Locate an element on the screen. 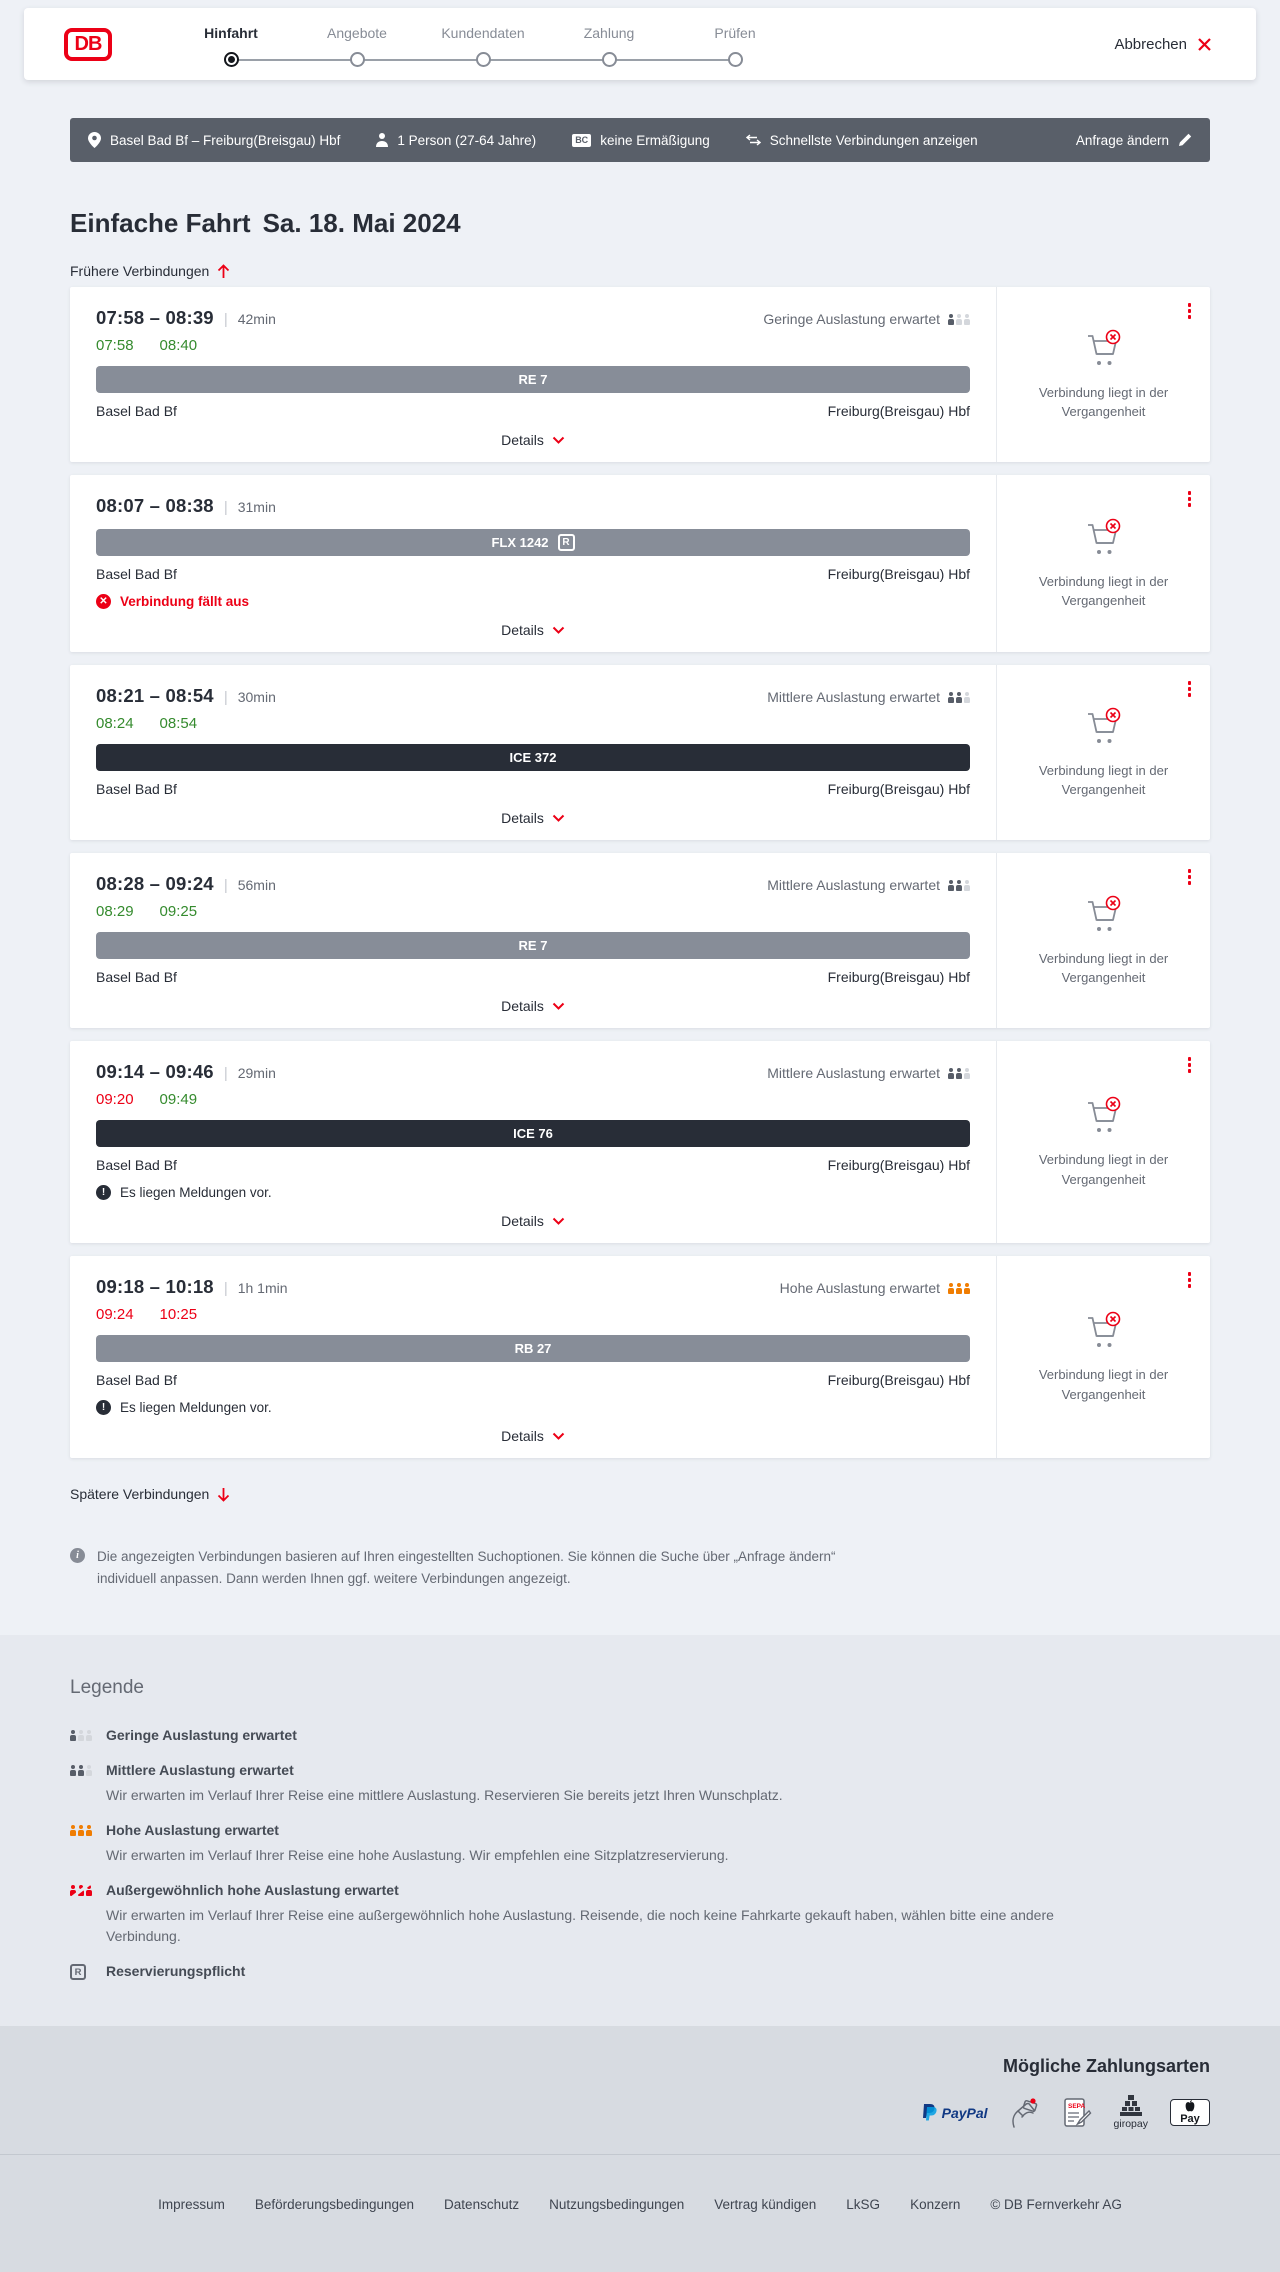 The image size is (1280, 2272). earlier-connections-link: Frühere Verbindungen is located at coordinates (150, 271).